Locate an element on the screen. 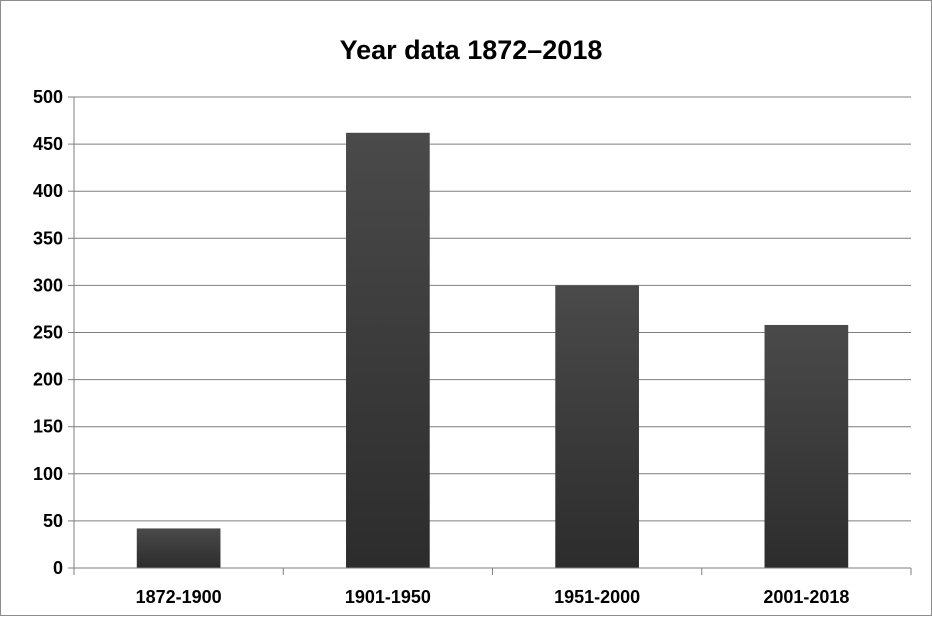  y-tick-labels: 0 50 100 150 200 250 300 350 400 450 500 is located at coordinates (48, 332).